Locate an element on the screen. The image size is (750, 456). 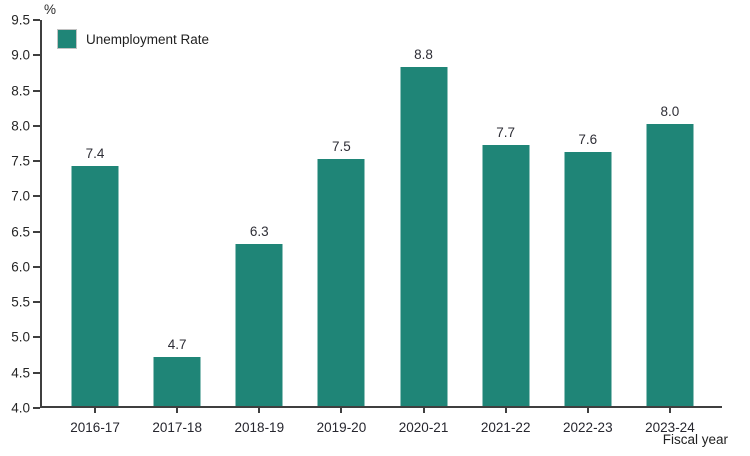
bar-slot: 7.7 2021-22 is located at coordinates (506, 227).